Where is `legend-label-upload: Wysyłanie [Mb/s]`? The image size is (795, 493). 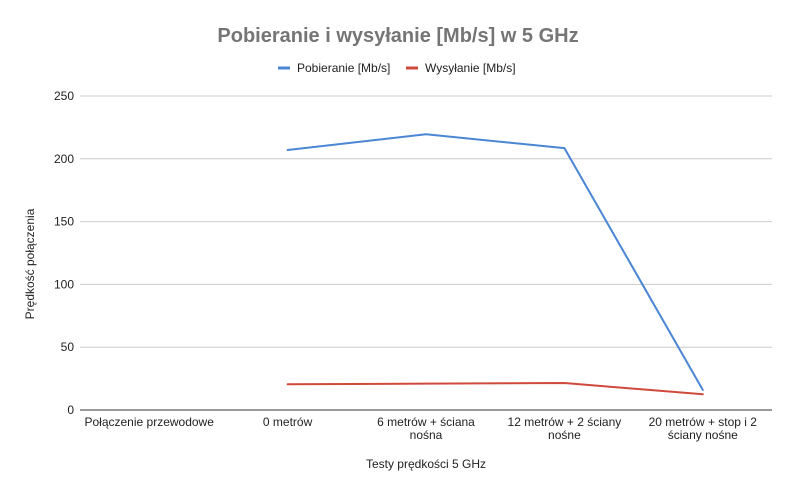
legend-label-upload: Wysyłanie [Mb/s] is located at coordinates (470, 68).